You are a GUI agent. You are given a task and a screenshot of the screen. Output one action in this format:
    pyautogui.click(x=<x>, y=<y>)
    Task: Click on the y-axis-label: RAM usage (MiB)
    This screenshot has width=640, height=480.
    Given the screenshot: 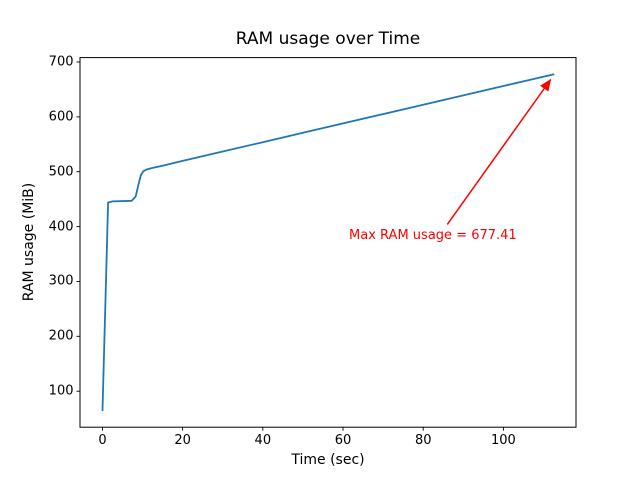 What is the action you would take?
    pyautogui.click(x=29, y=242)
    